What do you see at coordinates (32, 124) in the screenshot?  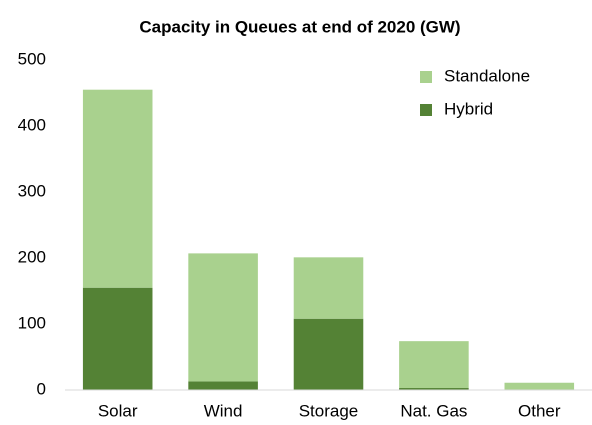 I see `y-tick-label: 400` at bounding box center [32, 124].